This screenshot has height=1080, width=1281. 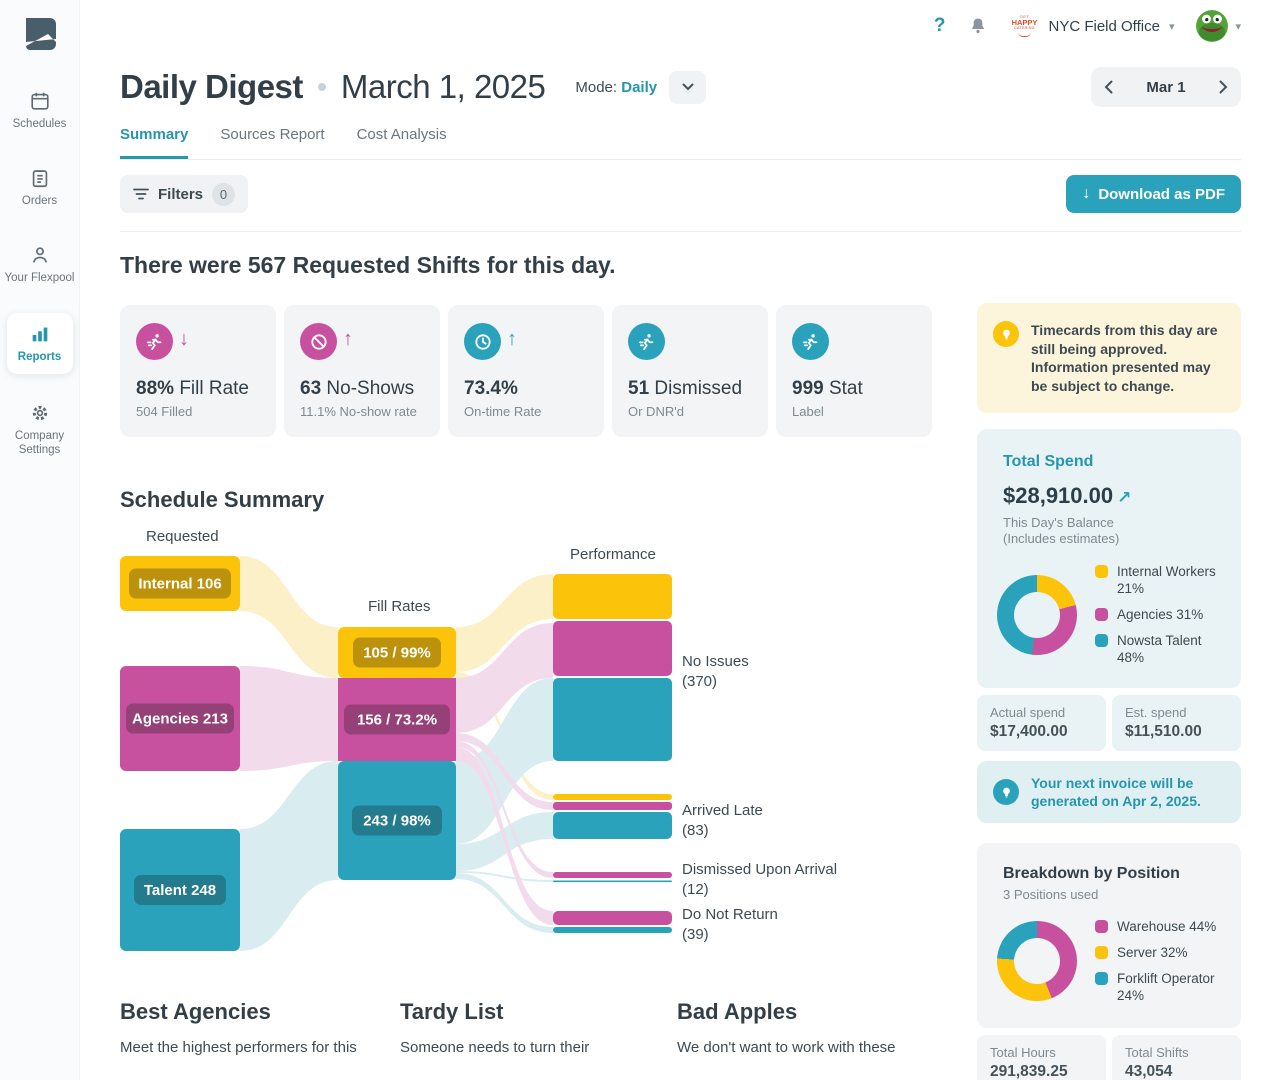 I want to click on kpi-label: Dismissed, so click(x=698, y=388).